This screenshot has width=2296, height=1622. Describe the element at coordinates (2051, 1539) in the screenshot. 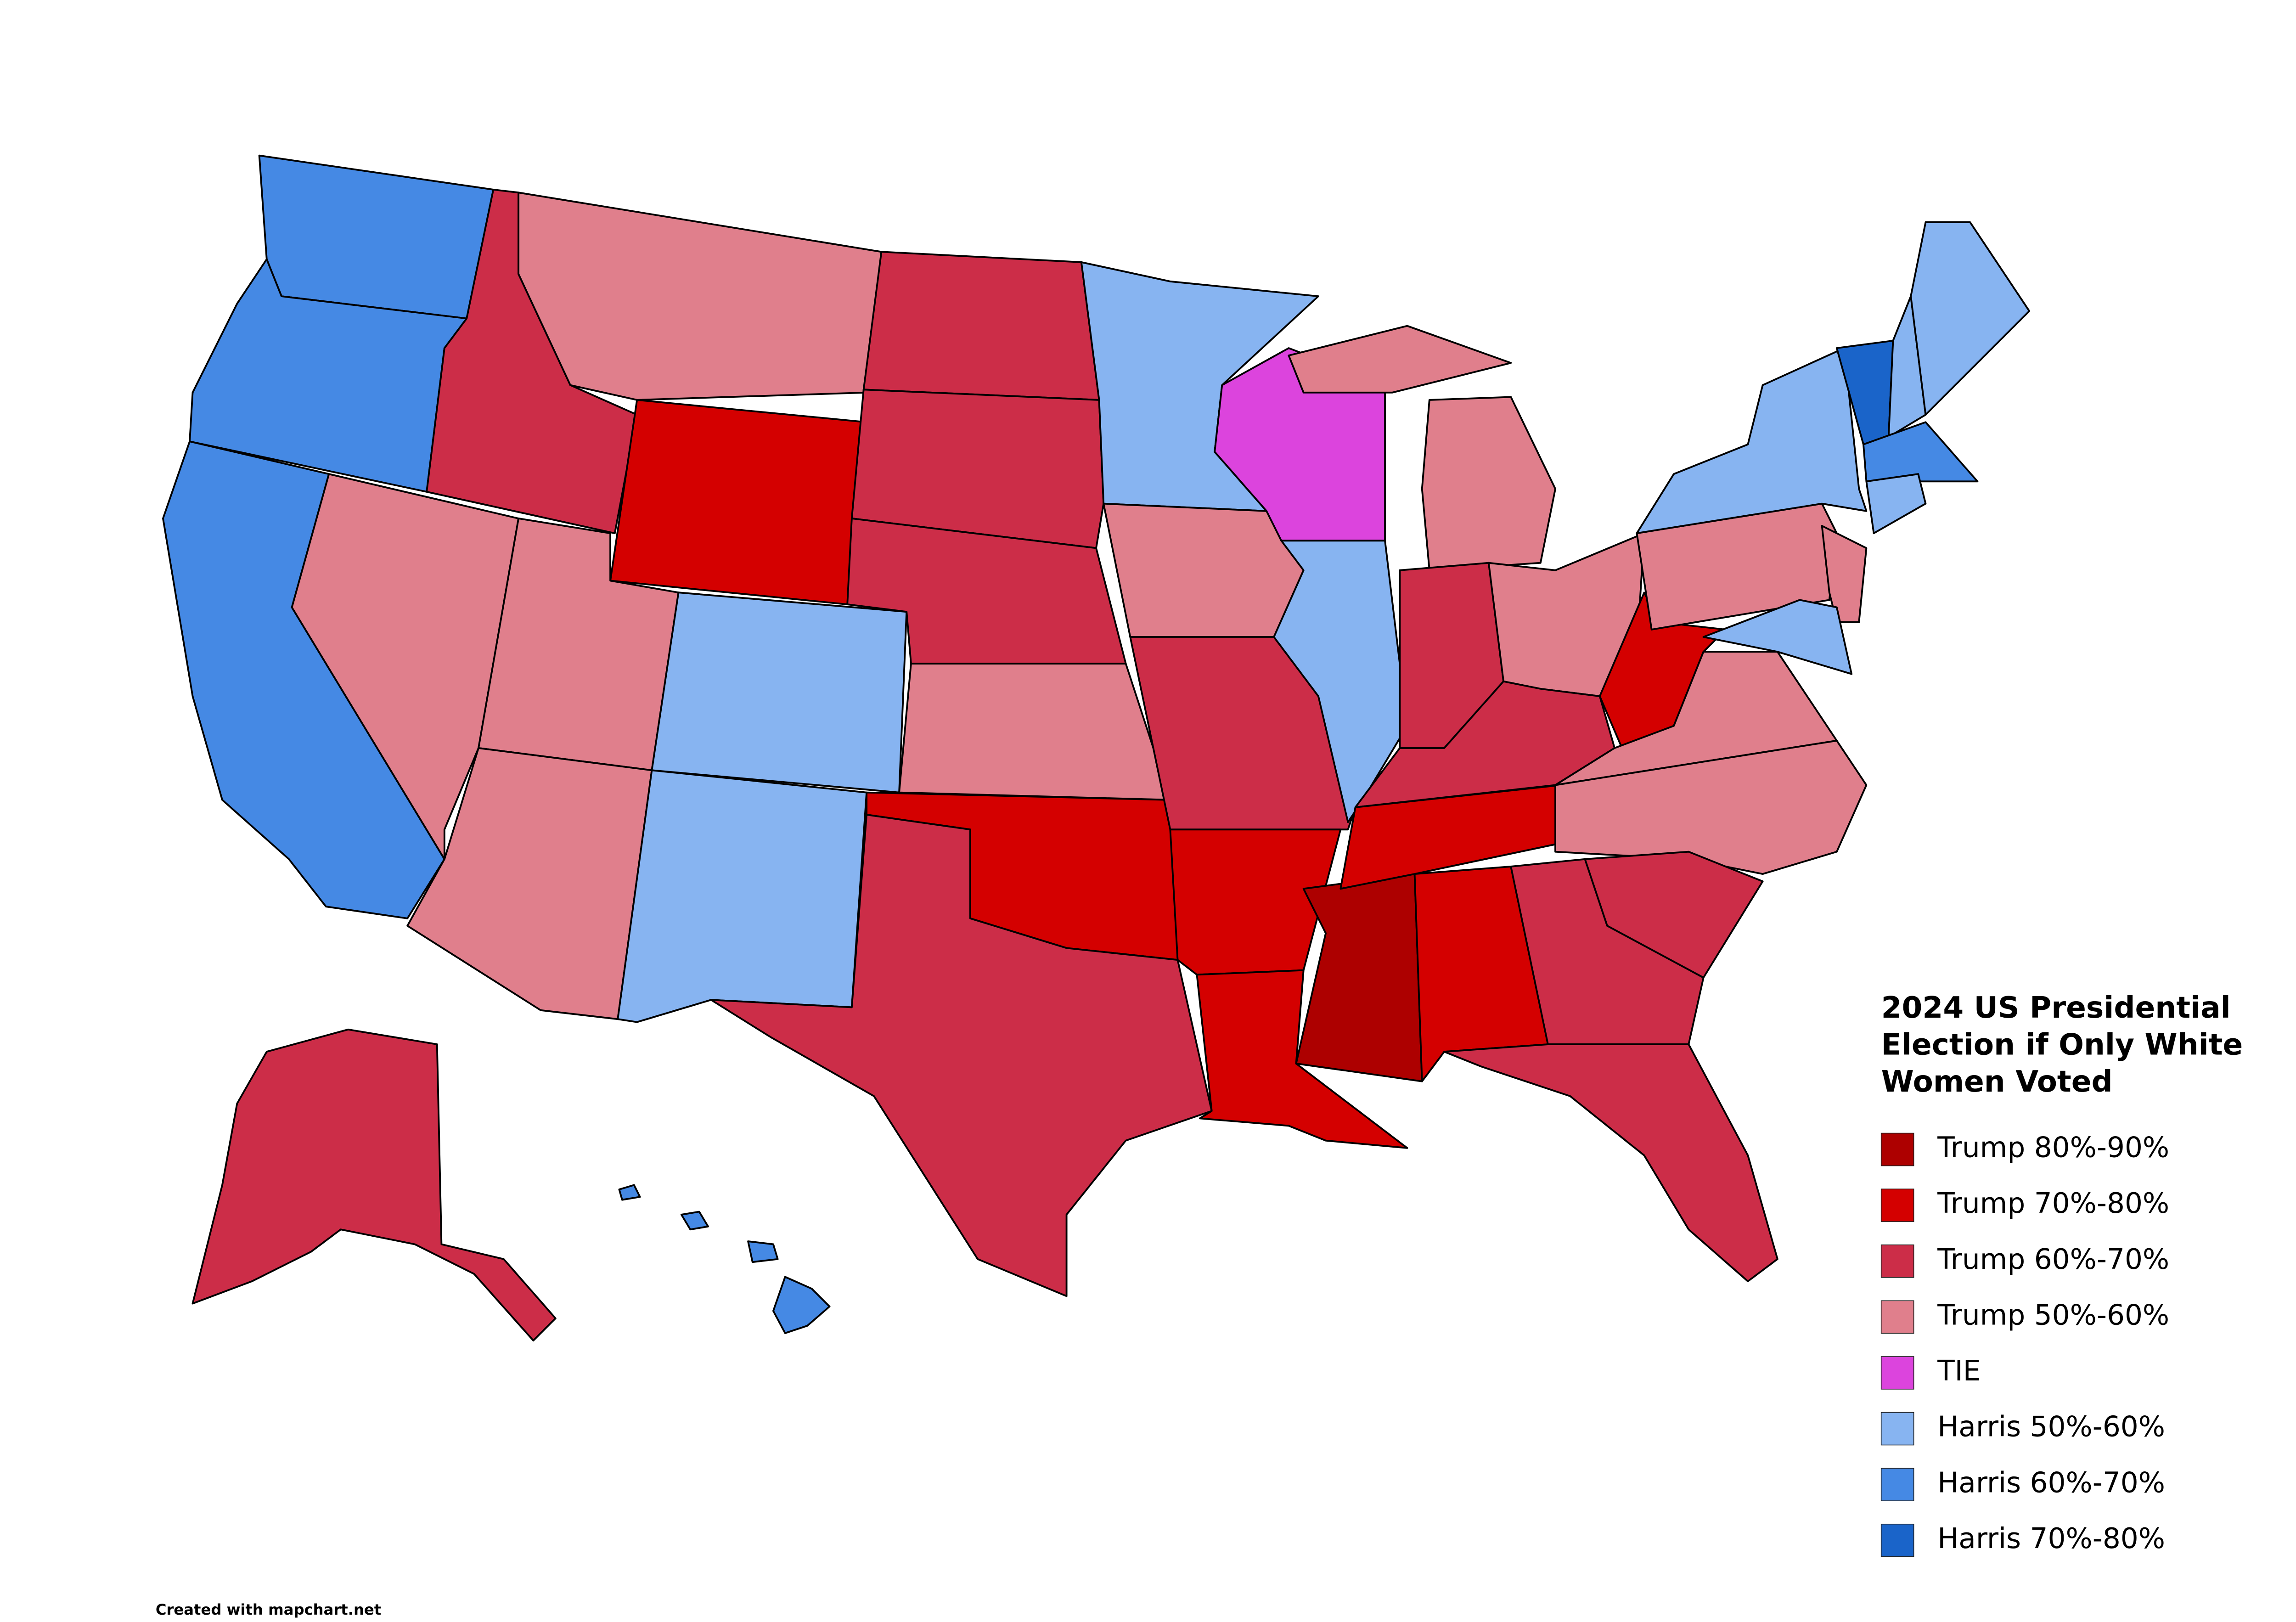

I see `legend-label: Harris 70%-80%` at that location.